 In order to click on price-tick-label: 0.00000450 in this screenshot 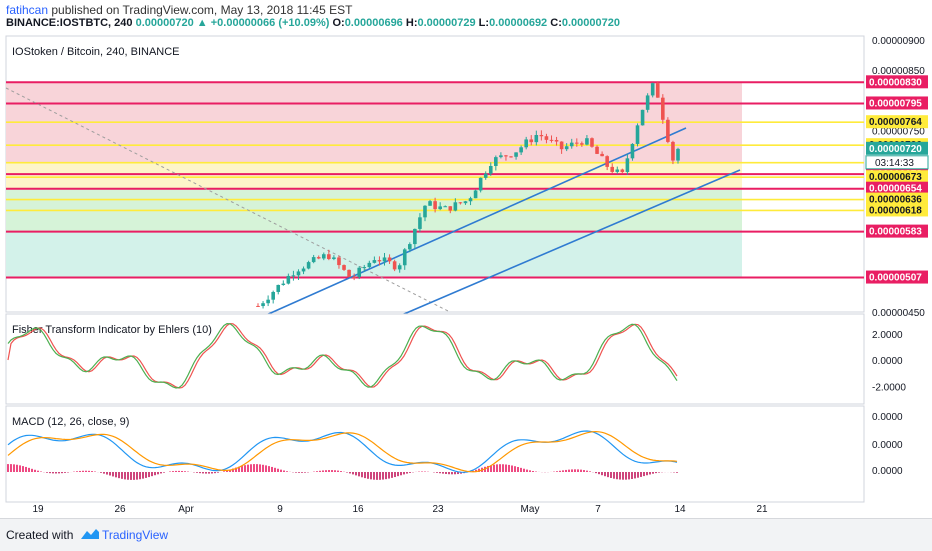, I will do `click(898, 313)`.